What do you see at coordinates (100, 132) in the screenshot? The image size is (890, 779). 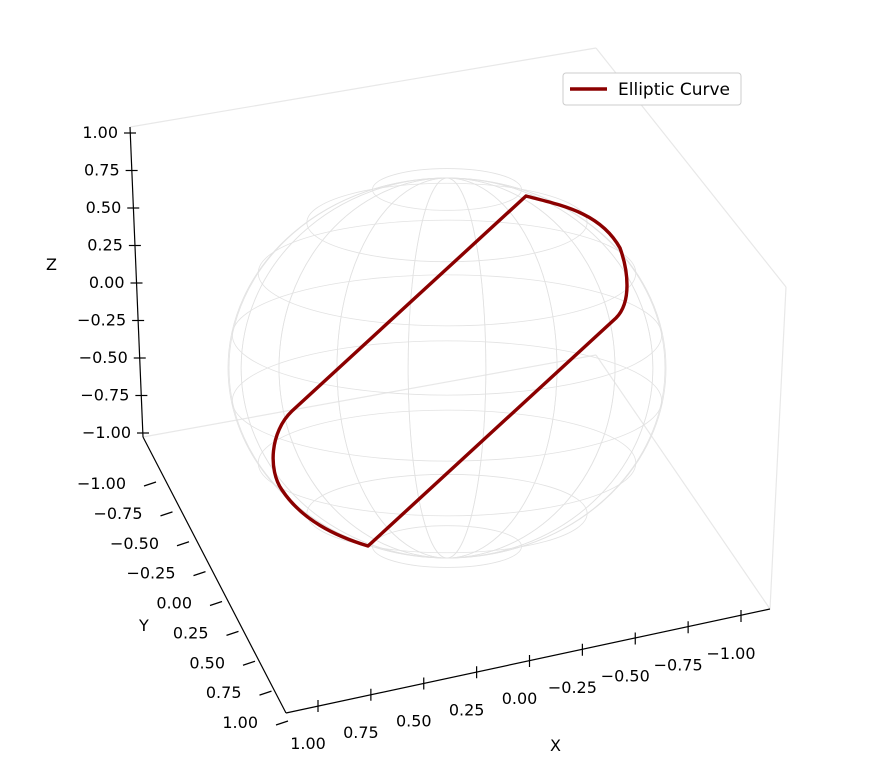 I see `z-tick-label: 1.00` at bounding box center [100, 132].